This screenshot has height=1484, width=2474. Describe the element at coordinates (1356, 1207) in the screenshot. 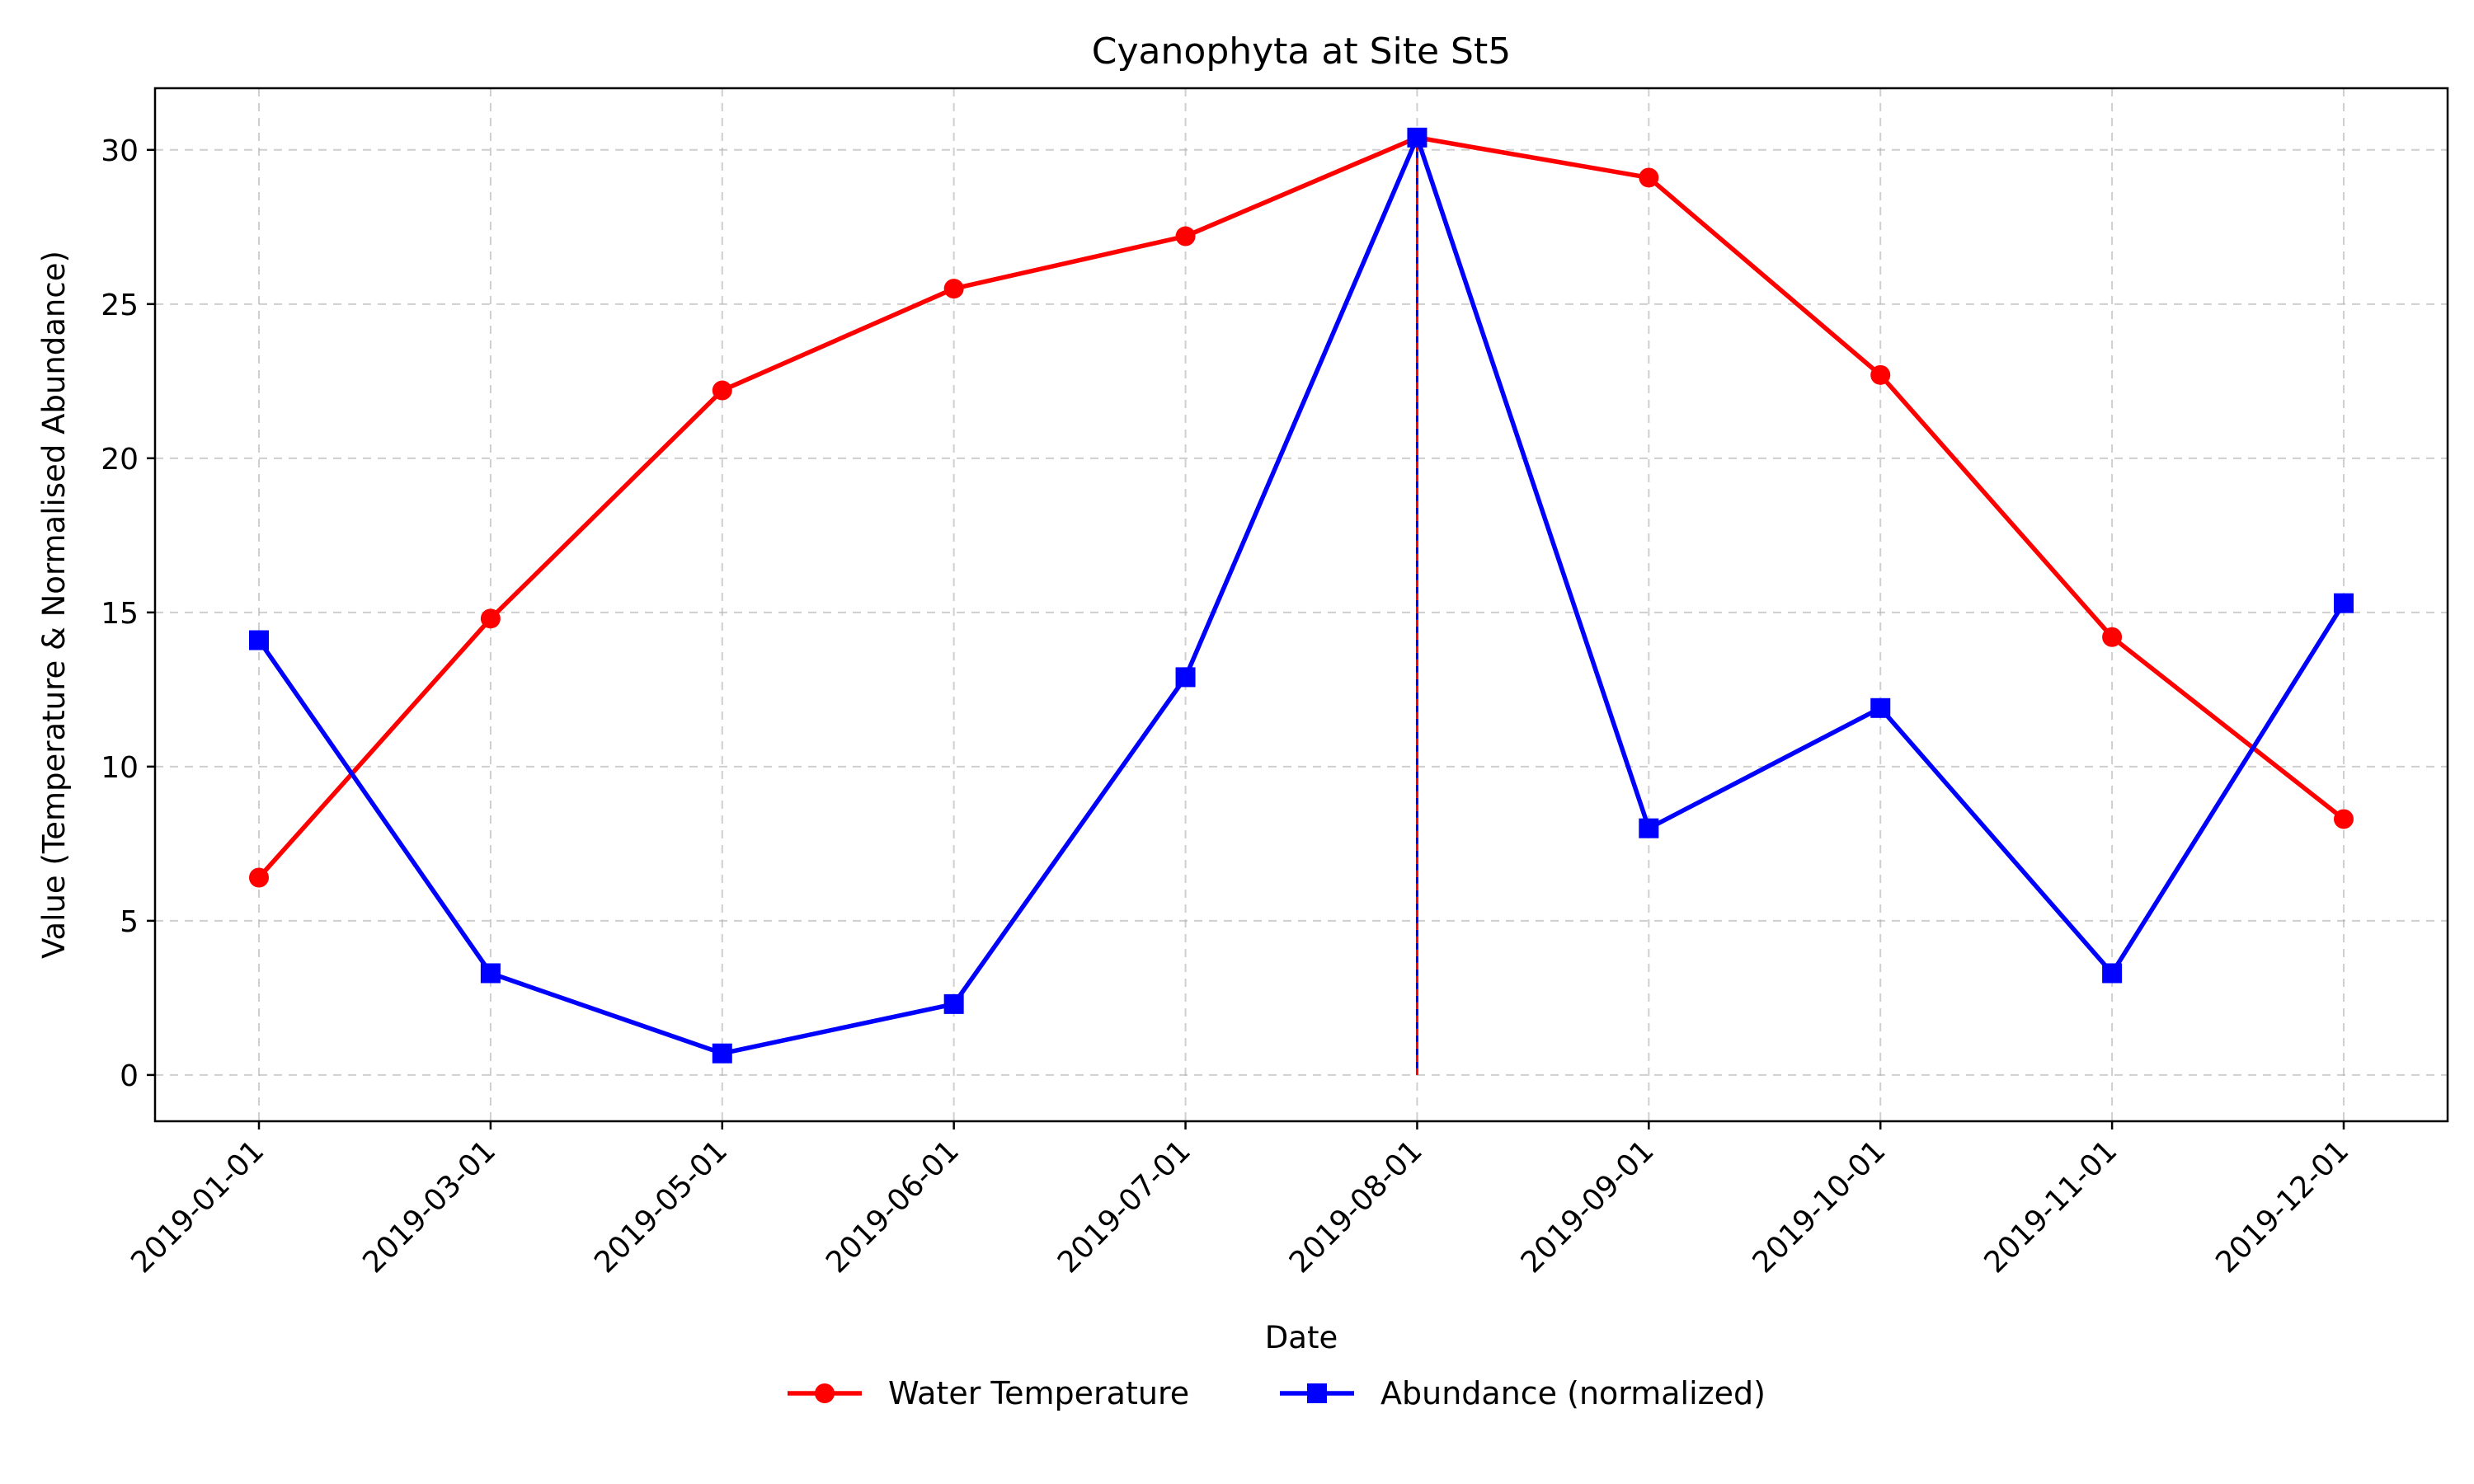

I see `x-tick-label: 2019-08-01` at that location.